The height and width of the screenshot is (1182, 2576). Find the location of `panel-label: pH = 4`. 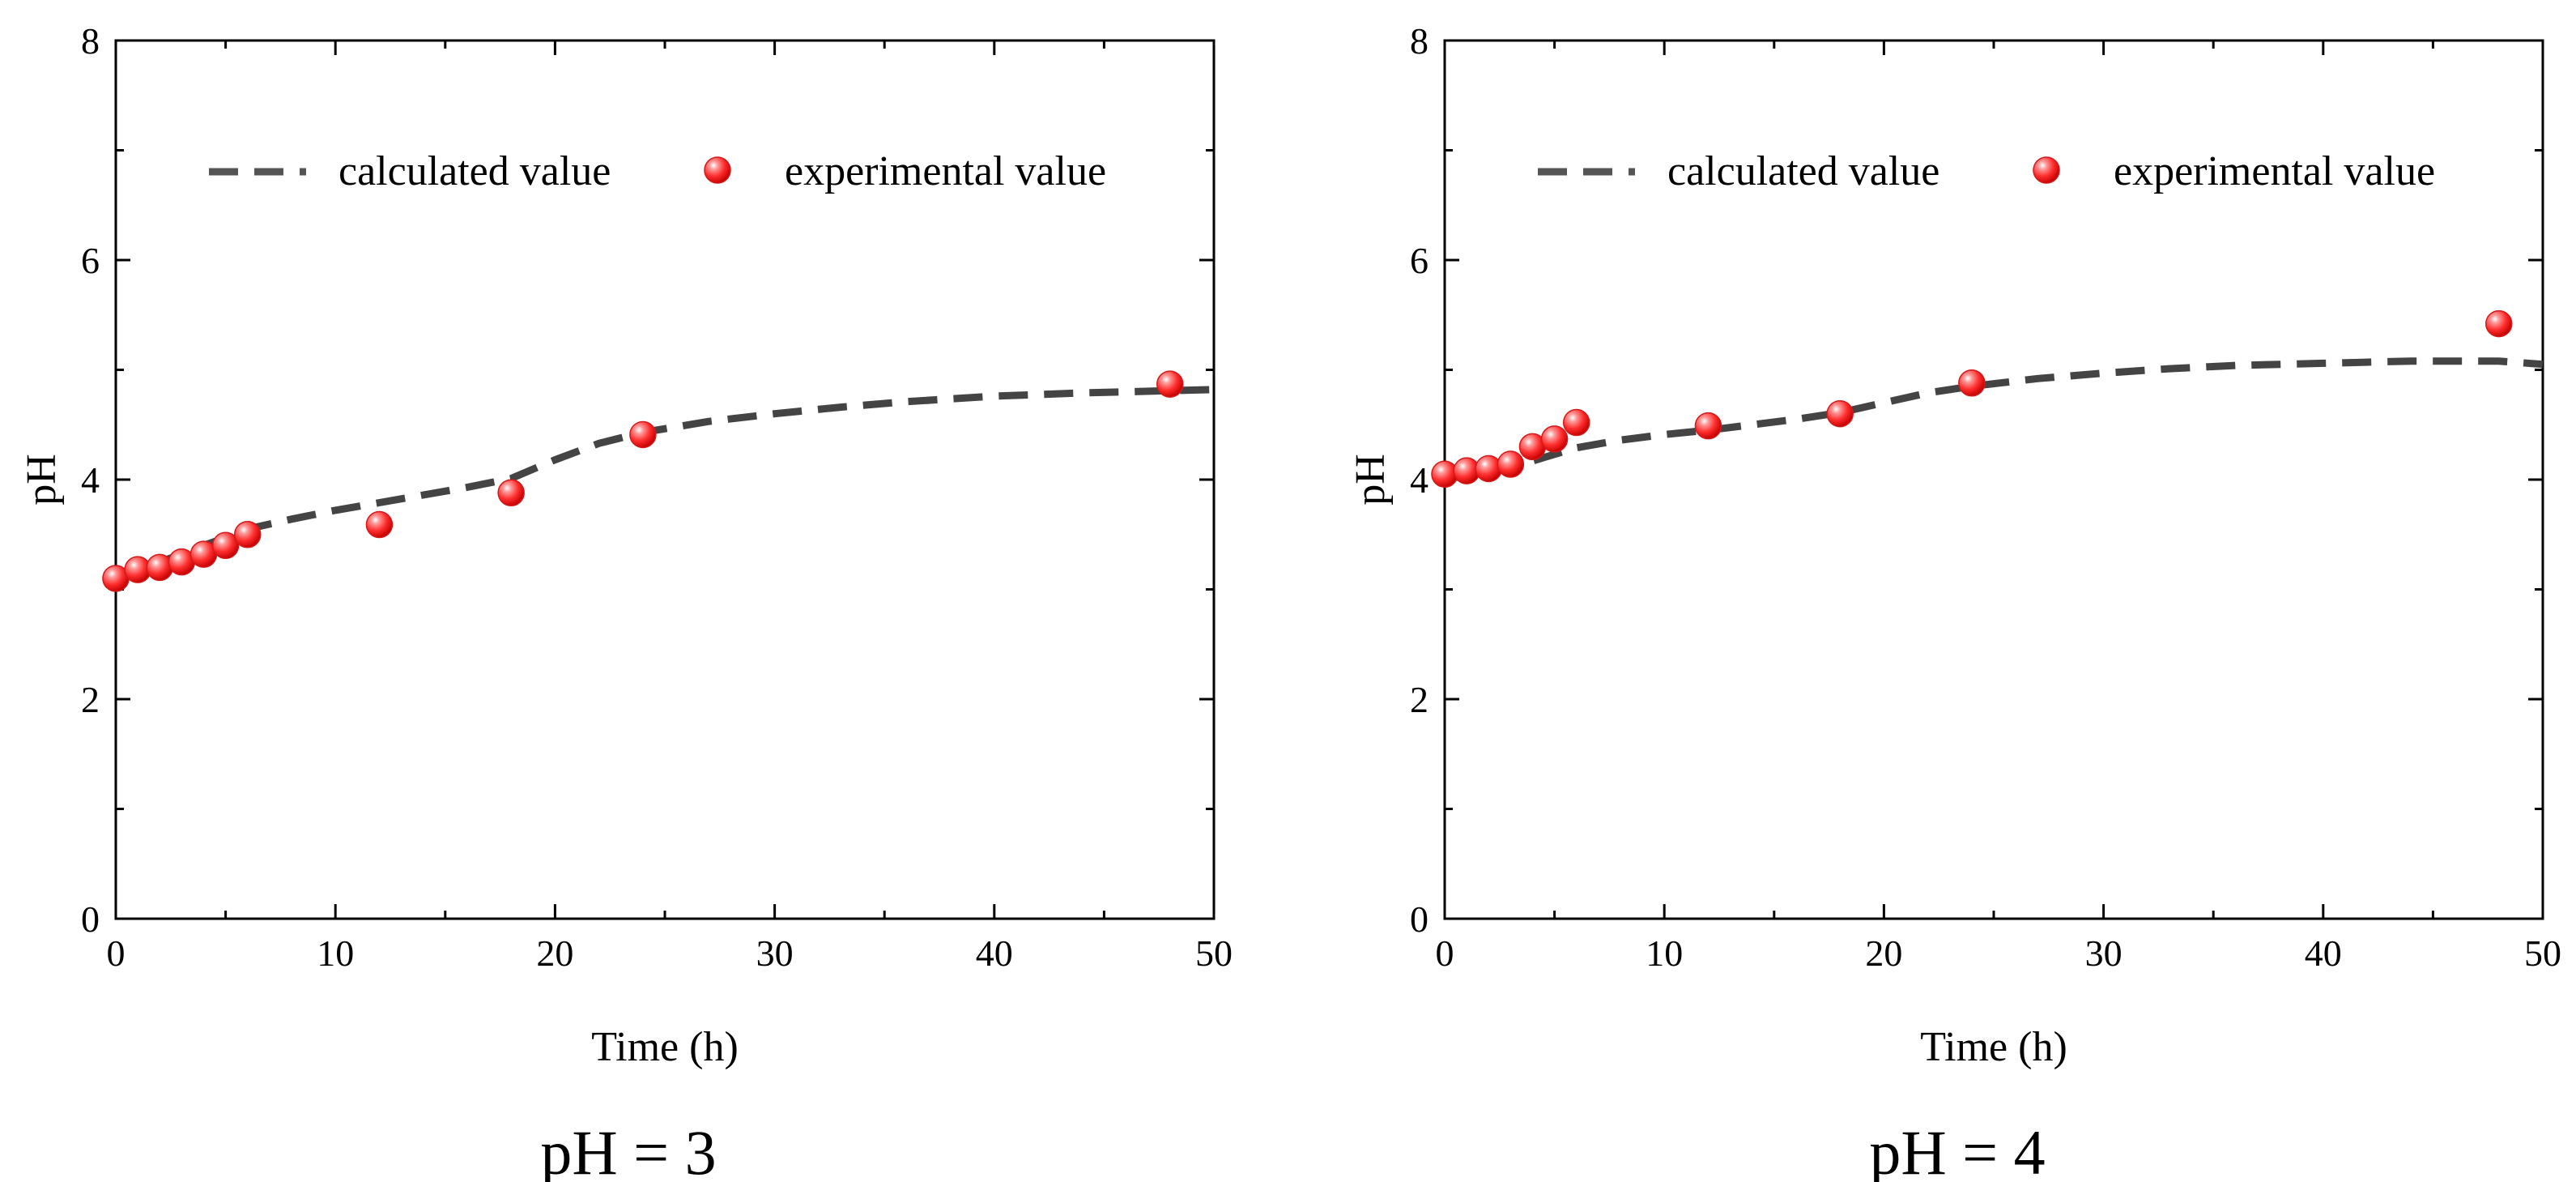

panel-label: pH = 4 is located at coordinates (1957, 1149).